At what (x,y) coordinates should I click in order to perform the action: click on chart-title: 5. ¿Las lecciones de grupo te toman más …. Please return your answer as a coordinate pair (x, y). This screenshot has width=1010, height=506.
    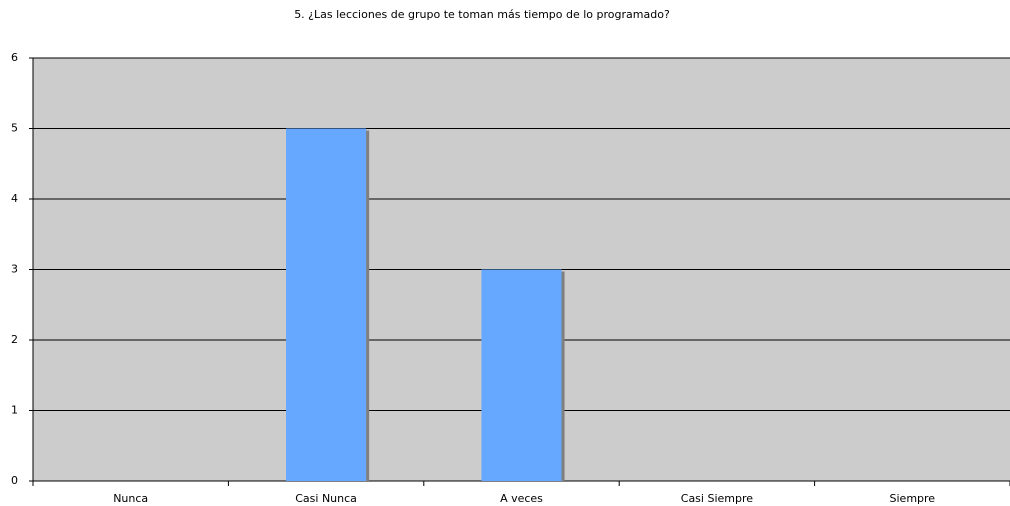
    Looking at the image, I should click on (482, 14).